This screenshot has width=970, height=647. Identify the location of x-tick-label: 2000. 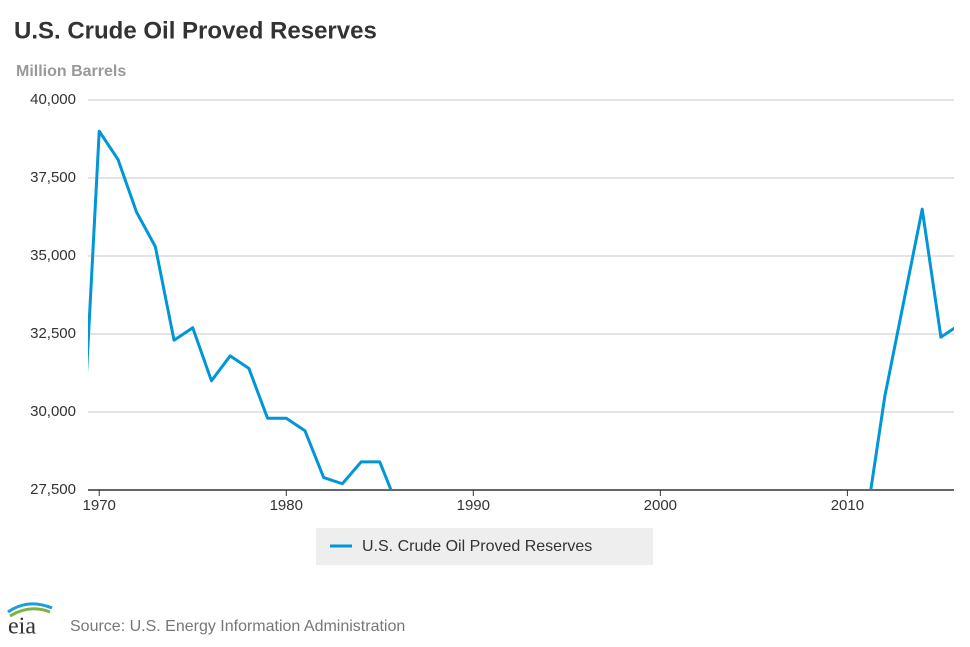
(660, 505).